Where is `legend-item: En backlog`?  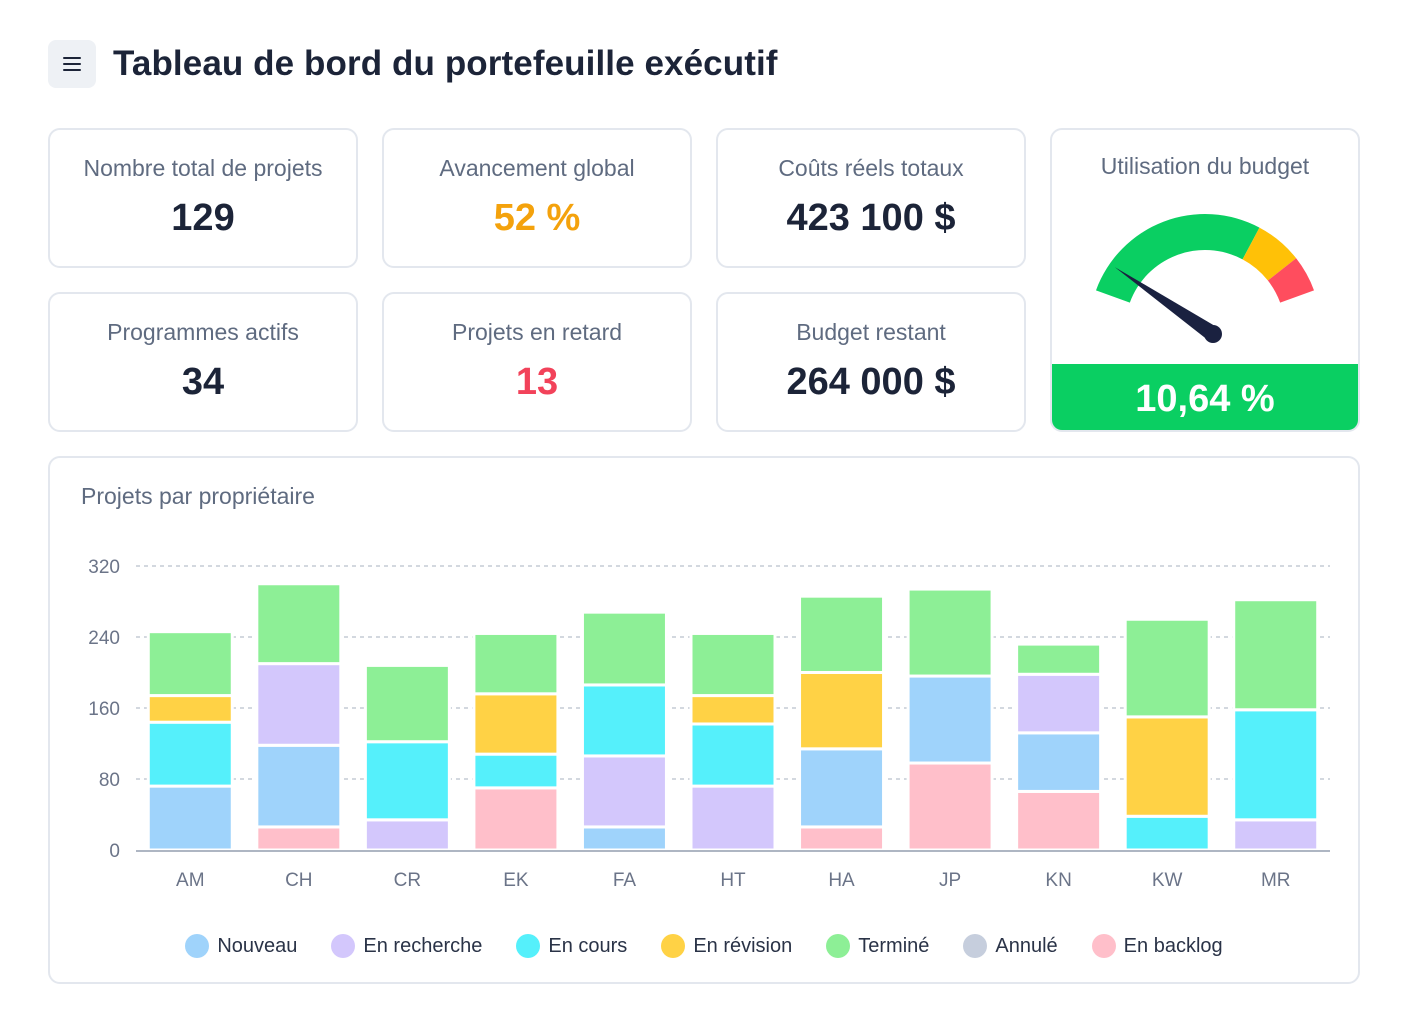
legend-item: En backlog is located at coordinates (1157, 946).